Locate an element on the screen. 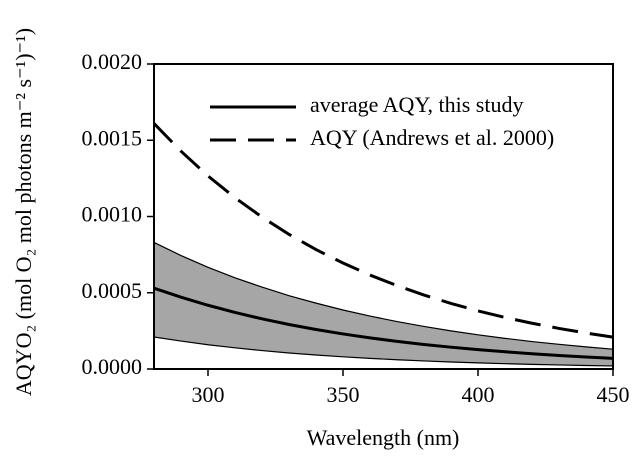 Image resolution: width=634 pixels, height=456 pixels. x-tick-label: 400 is located at coordinates (478, 394).